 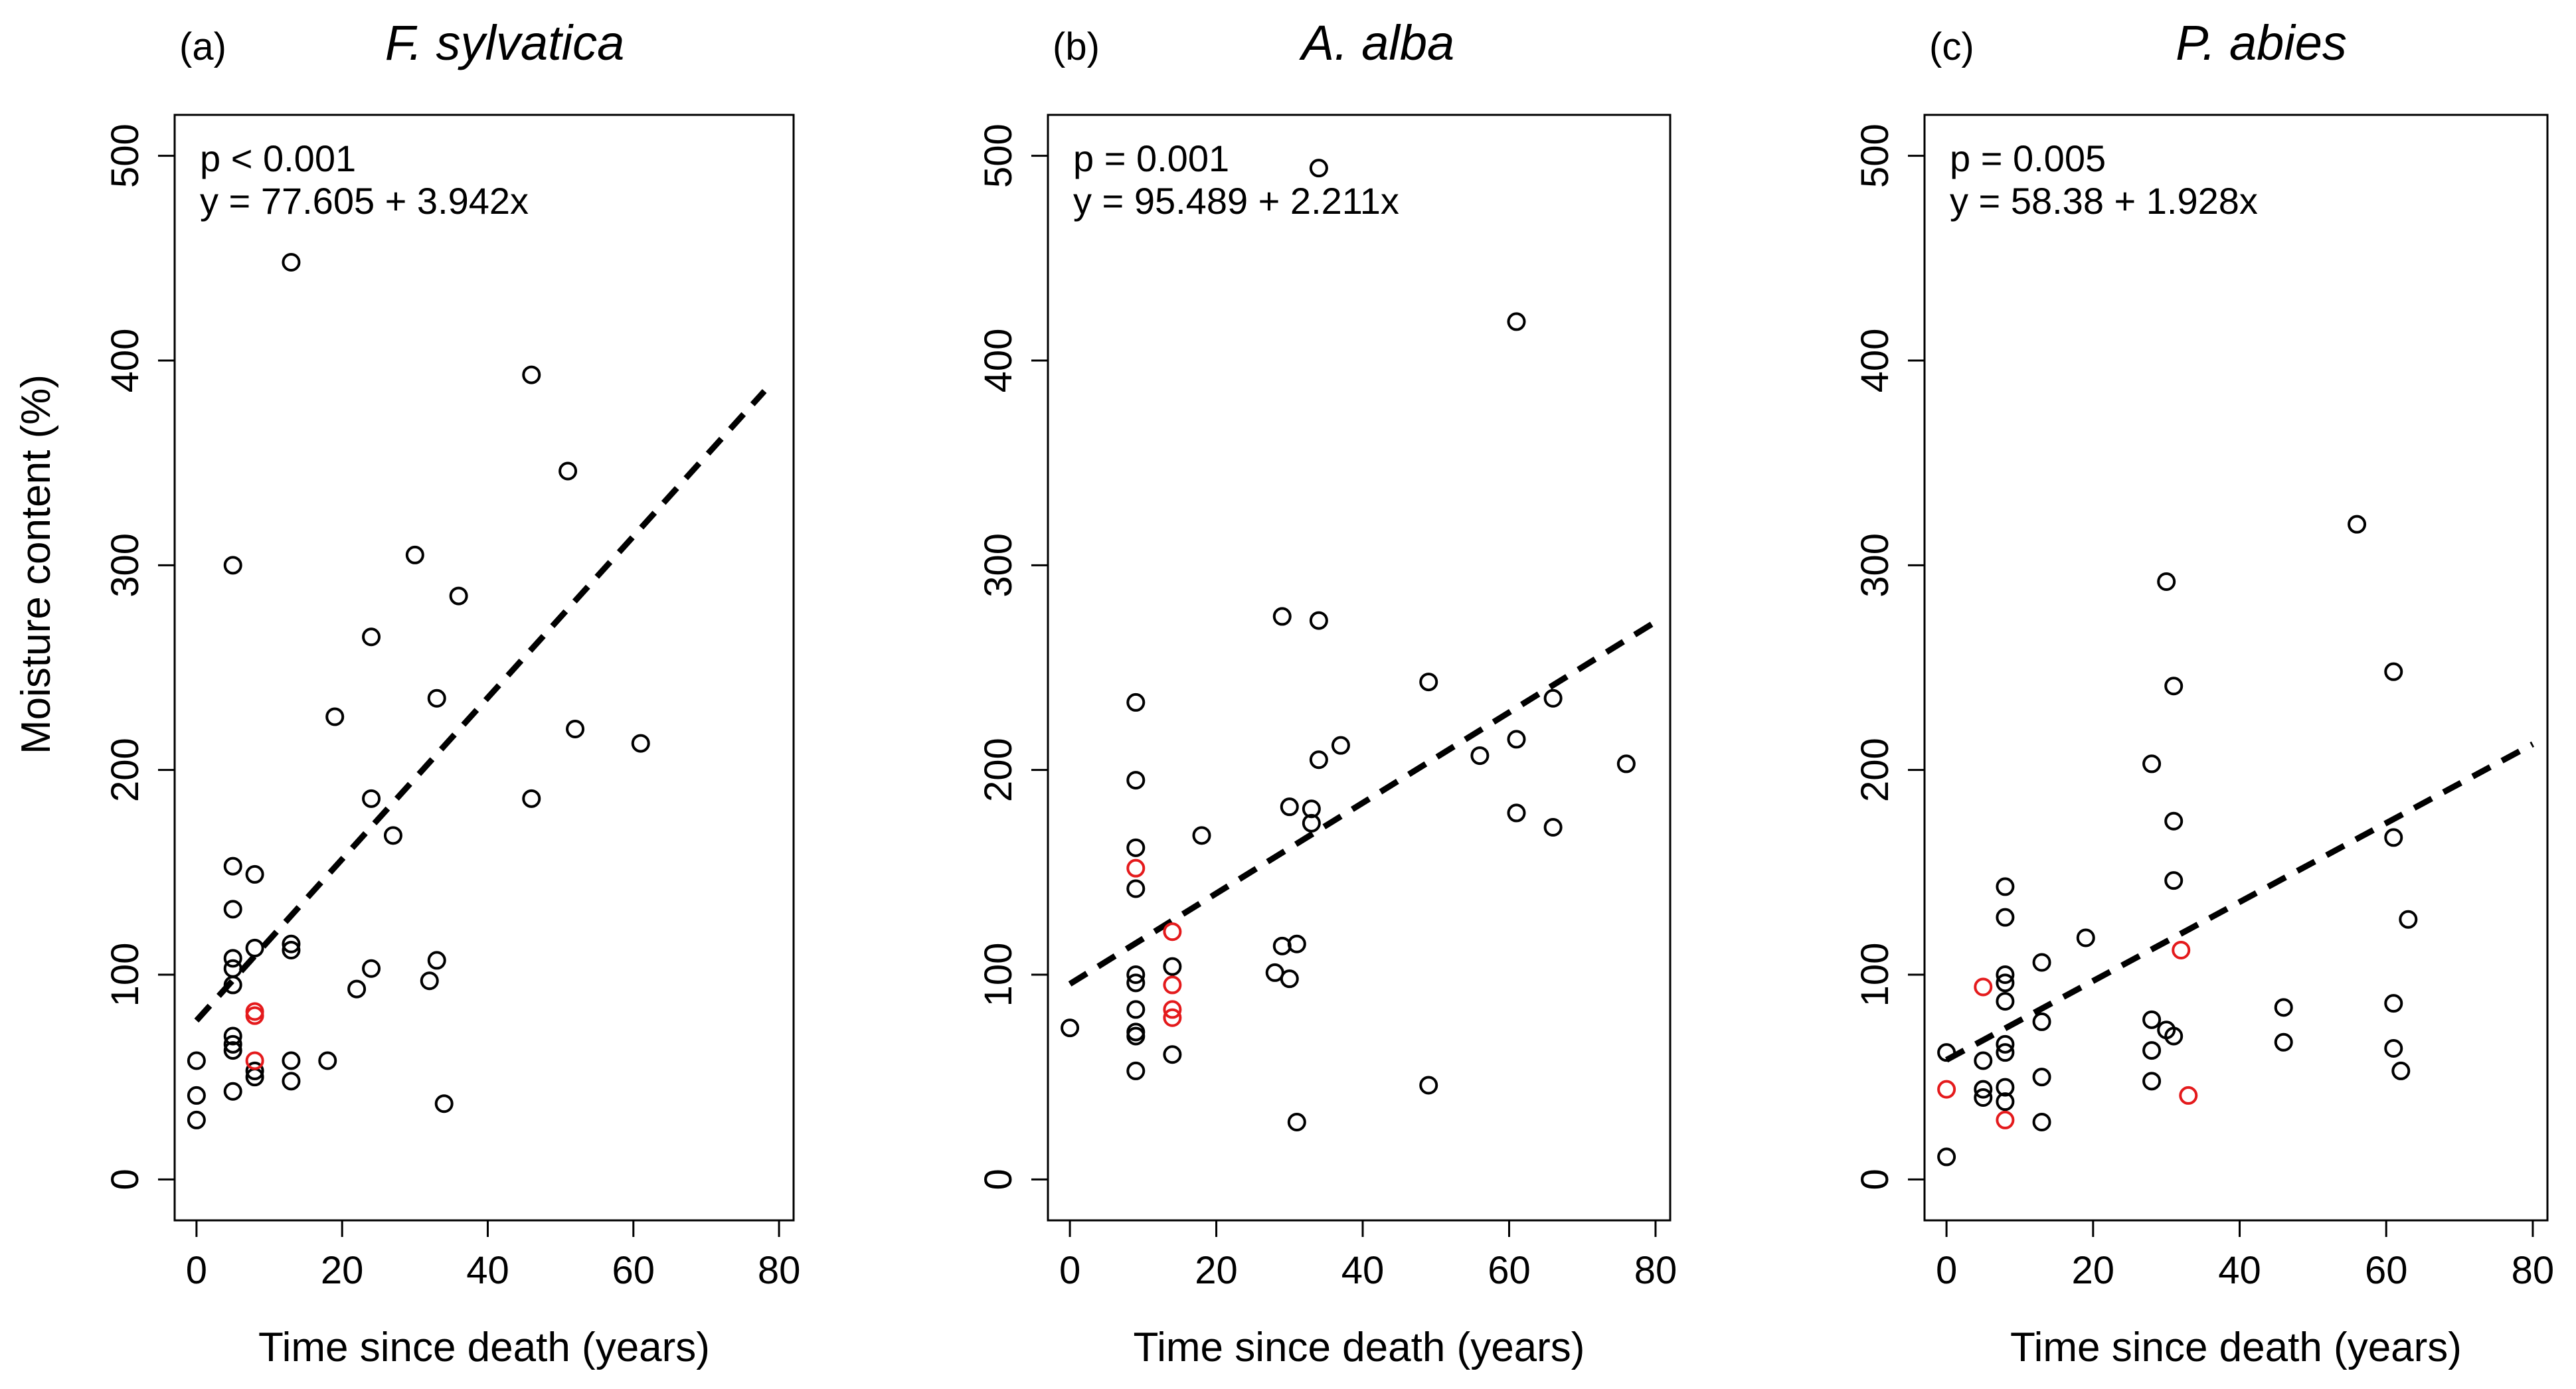 What do you see at coordinates (125, 1179) in the screenshot?
I see `y-tick-label: 0` at bounding box center [125, 1179].